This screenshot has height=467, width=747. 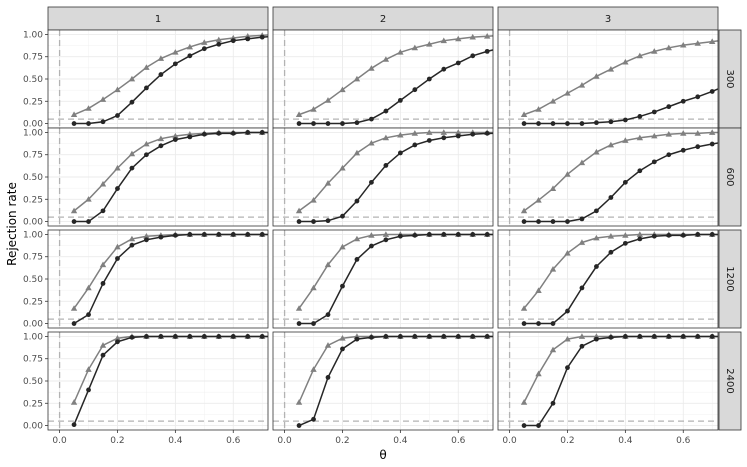 What do you see at coordinates (158, 19) in the screenshot?
I see `column-strip-label: 1` at bounding box center [158, 19].